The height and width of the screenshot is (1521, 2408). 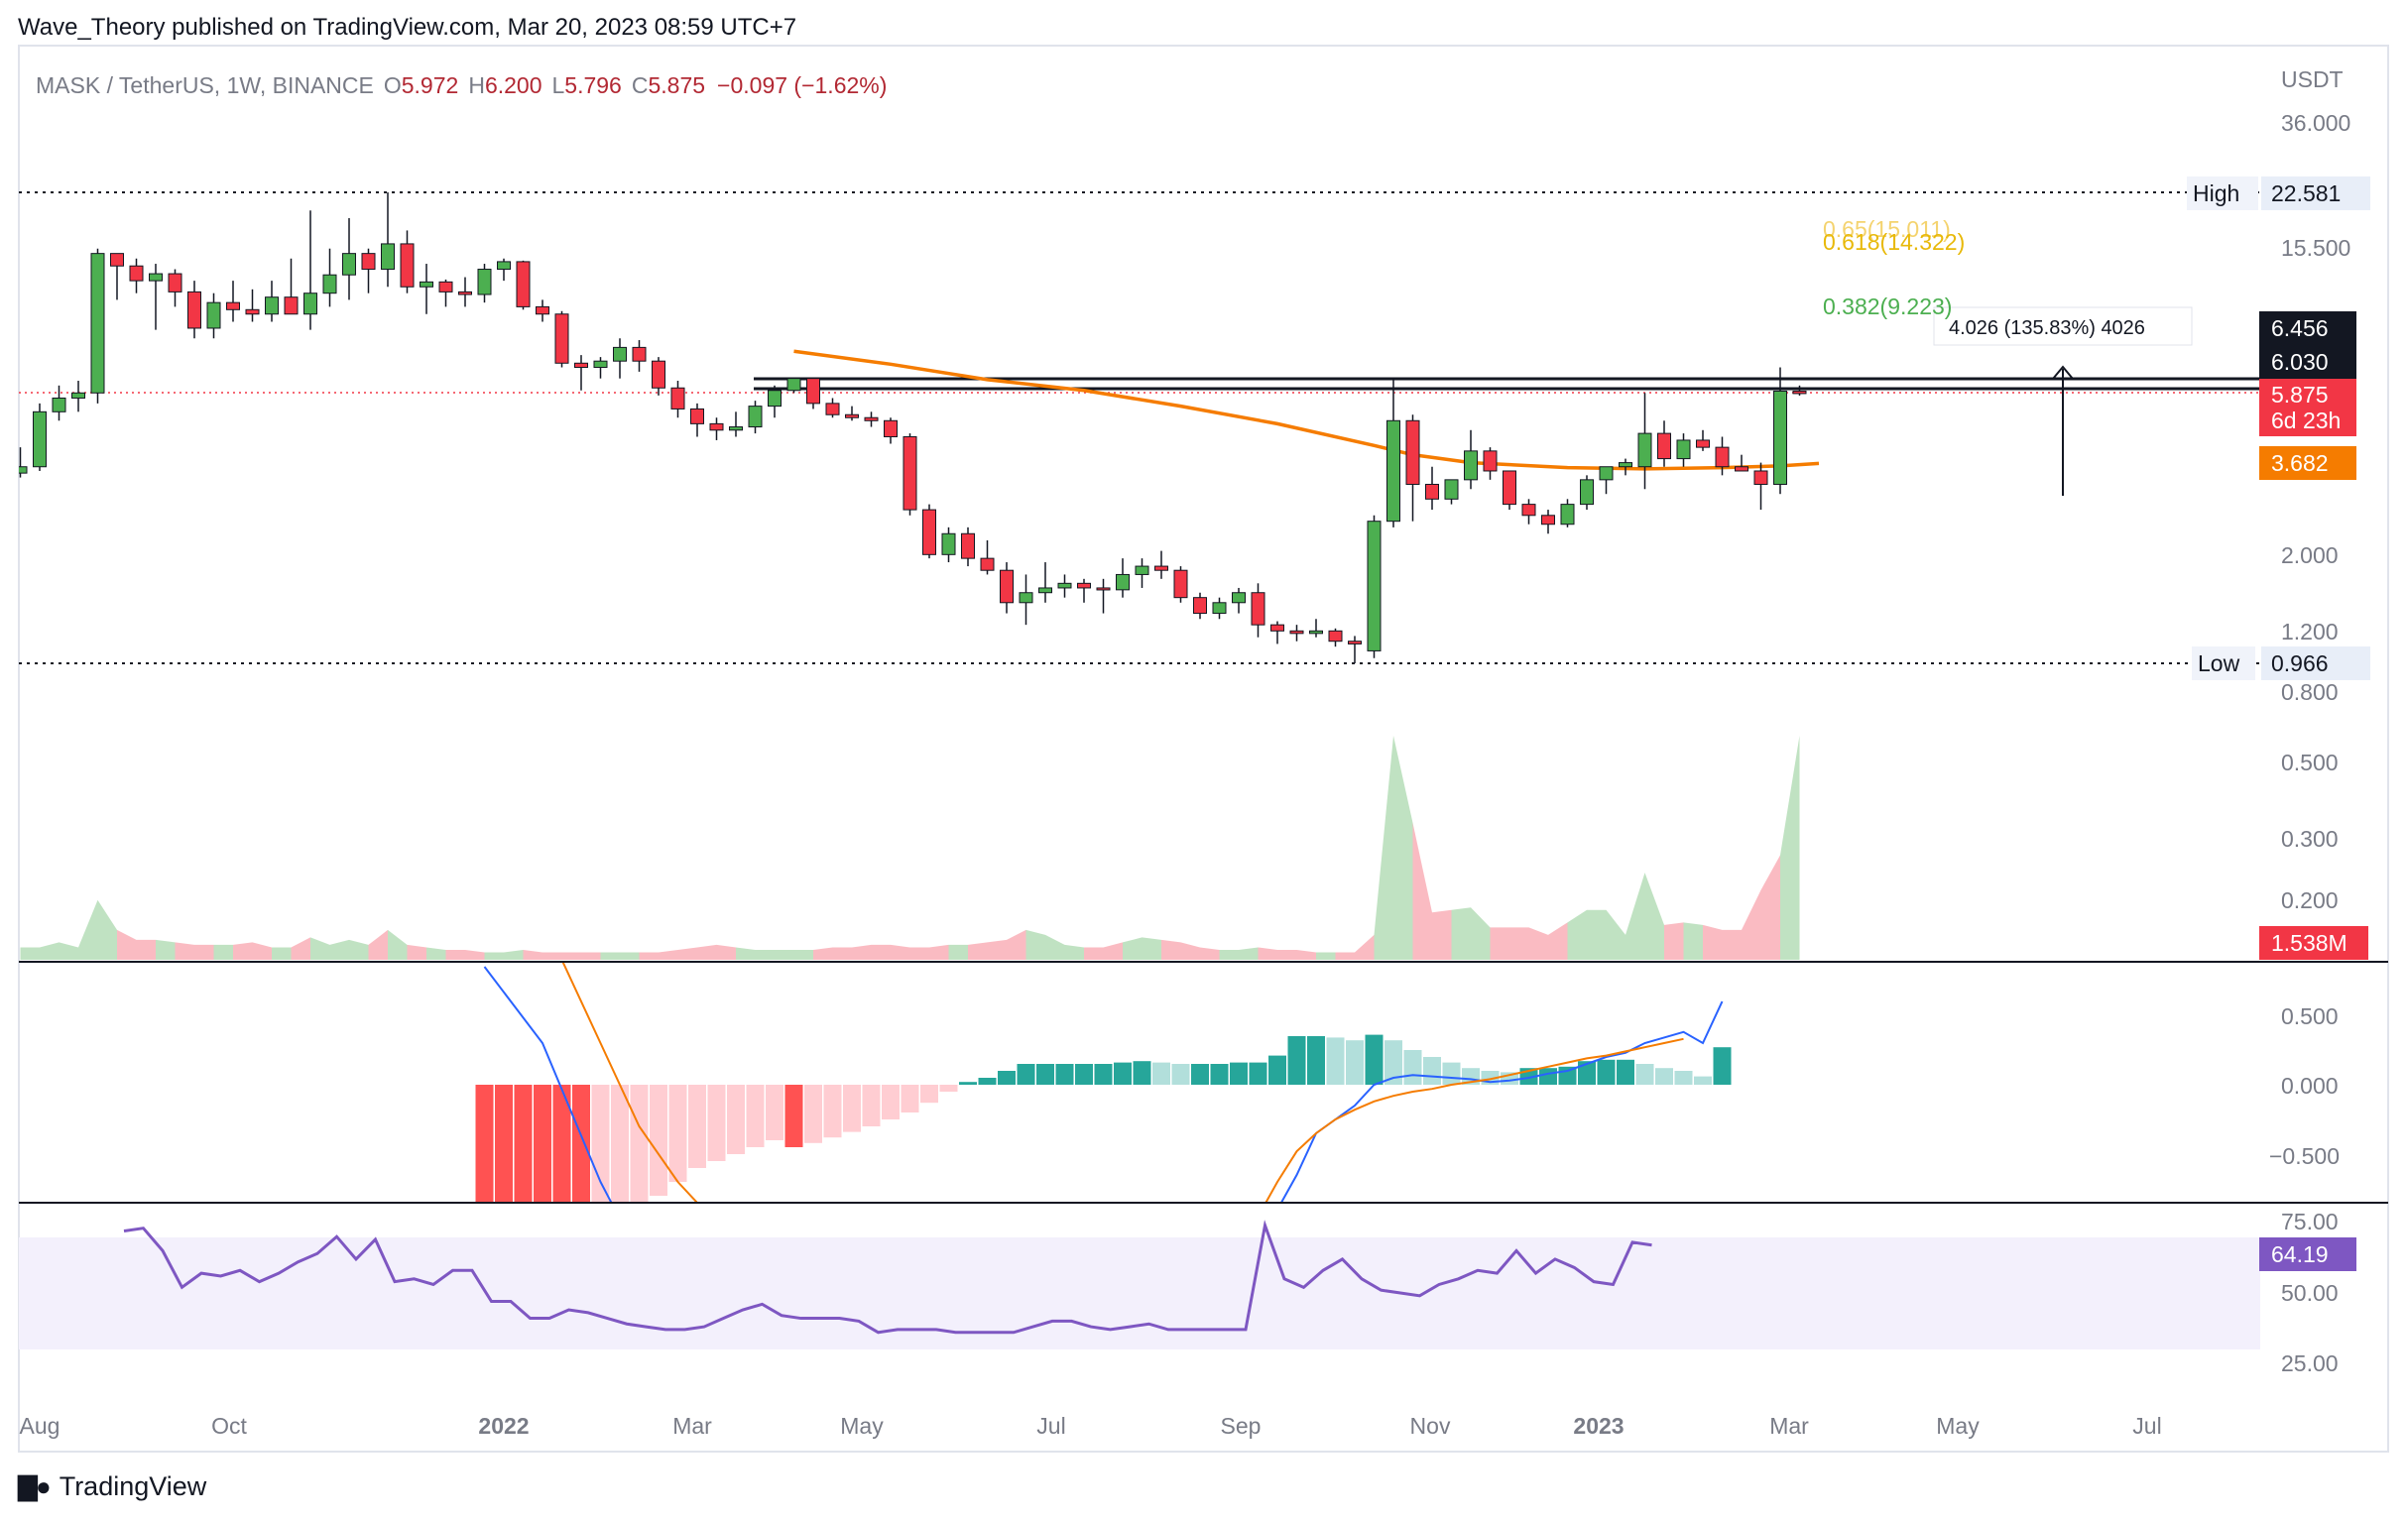 What do you see at coordinates (504, 1426) in the screenshot?
I see `time-label: 2022` at bounding box center [504, 1426].